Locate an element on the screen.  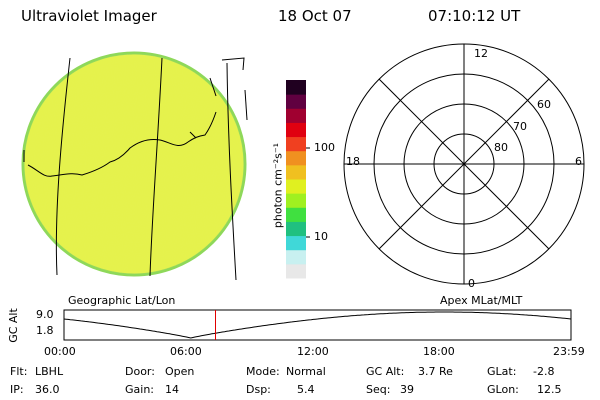
apex-caption: Apex MLat/MLT is located at coordinates (481, 300).